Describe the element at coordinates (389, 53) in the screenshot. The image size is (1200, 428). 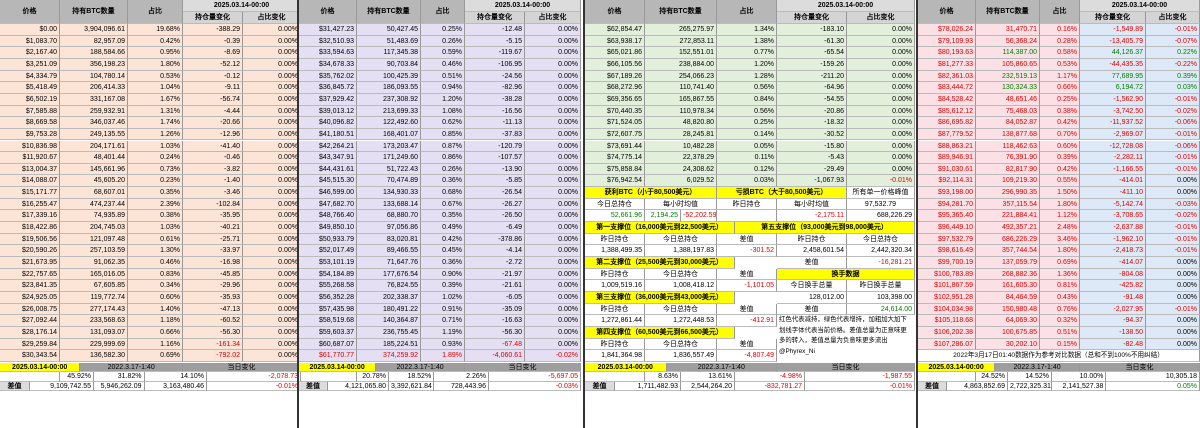
I see `btc-held-cell: 117,345.38` at that location.